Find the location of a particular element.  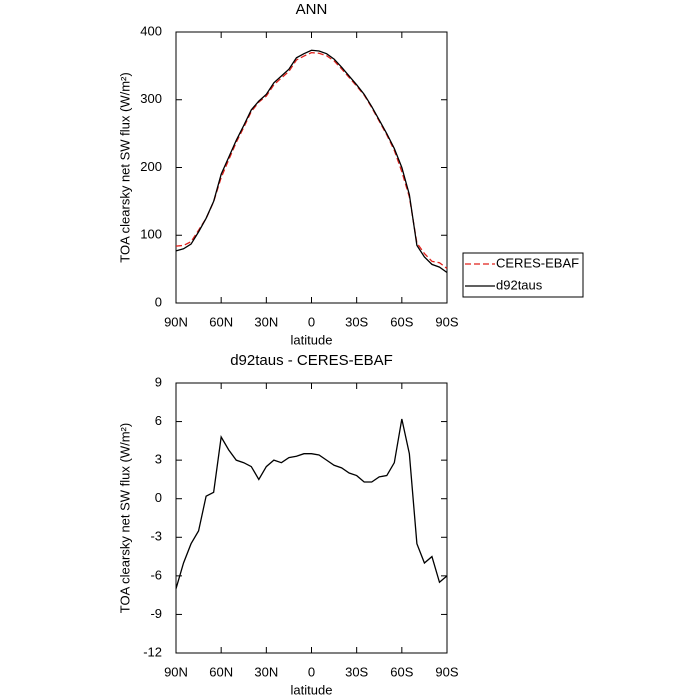

chart-title: ANN is located at coordinates (312, 9).